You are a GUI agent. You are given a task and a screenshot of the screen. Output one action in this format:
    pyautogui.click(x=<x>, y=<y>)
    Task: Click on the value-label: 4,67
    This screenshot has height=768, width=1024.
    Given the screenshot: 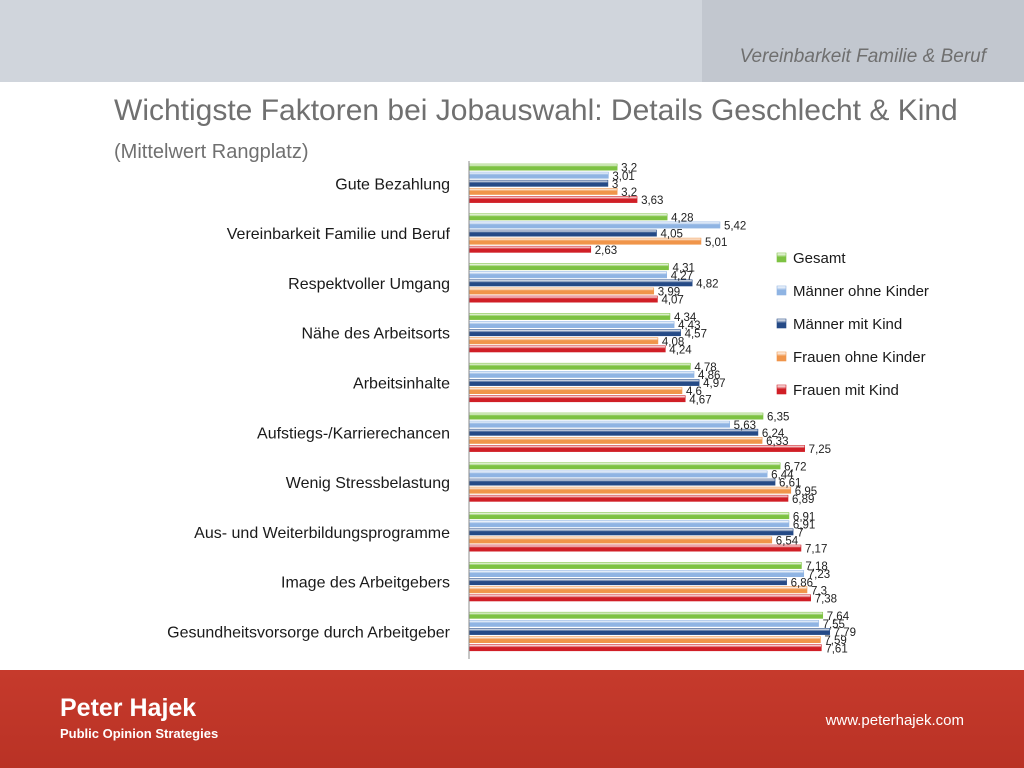 What is the action you would take?
    pyautogui.click(x=700, y=400)
    